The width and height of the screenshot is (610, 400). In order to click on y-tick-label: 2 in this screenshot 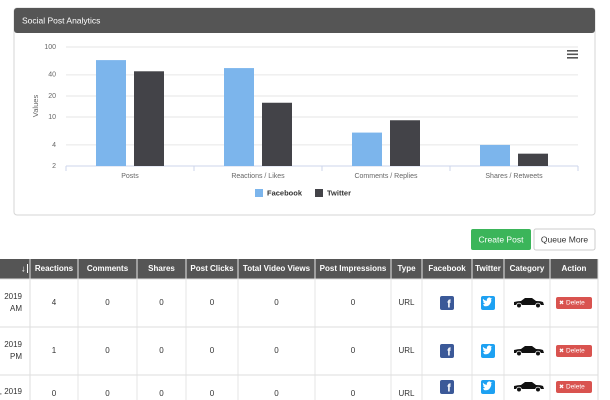, I will do `click(54, 166)`.